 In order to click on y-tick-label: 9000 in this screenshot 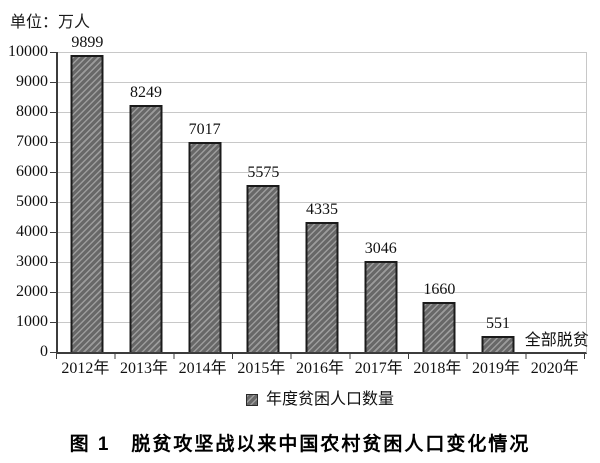, I will do `click(32, 81)`.